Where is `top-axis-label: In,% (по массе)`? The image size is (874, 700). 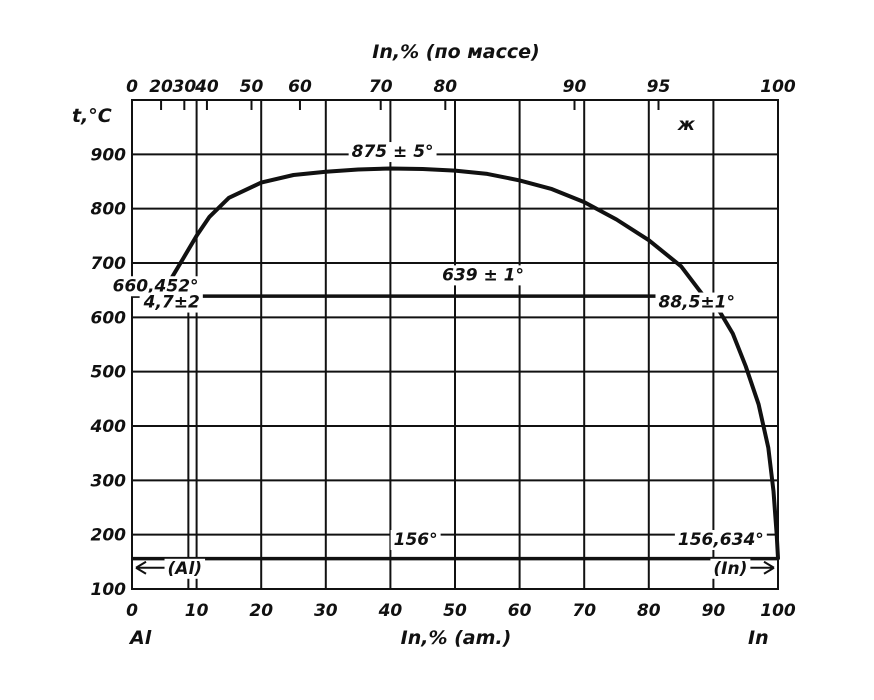
top-axis-label: In,% (по массе) is located at coordinates (455, 52).